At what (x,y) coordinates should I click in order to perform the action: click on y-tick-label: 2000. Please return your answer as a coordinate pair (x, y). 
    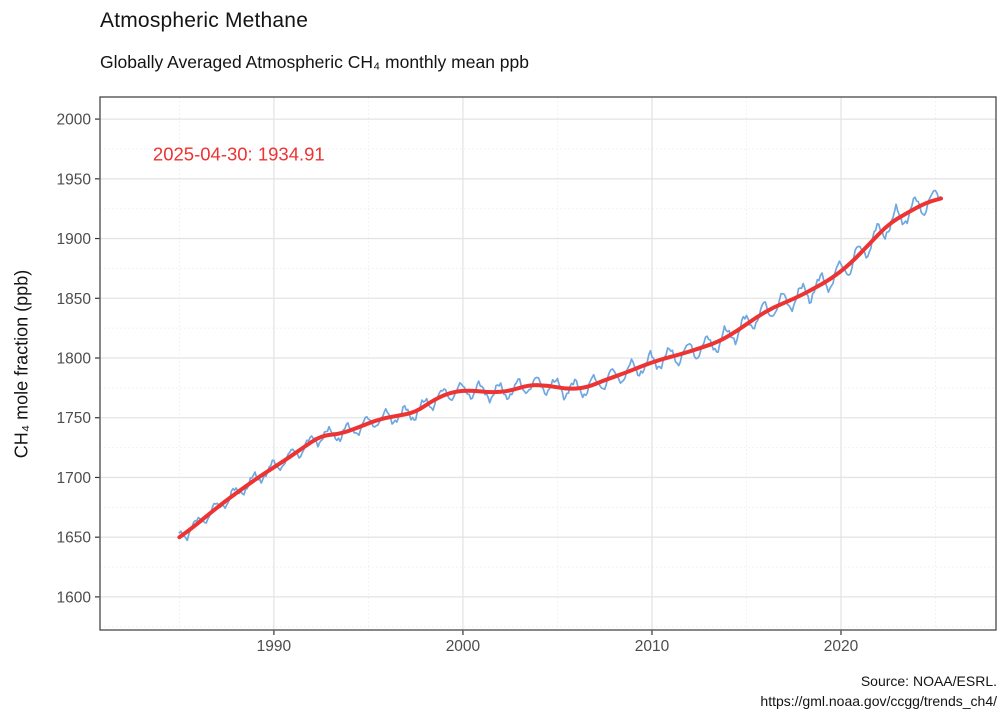
    Looking at the image, I should click on (74, 120).